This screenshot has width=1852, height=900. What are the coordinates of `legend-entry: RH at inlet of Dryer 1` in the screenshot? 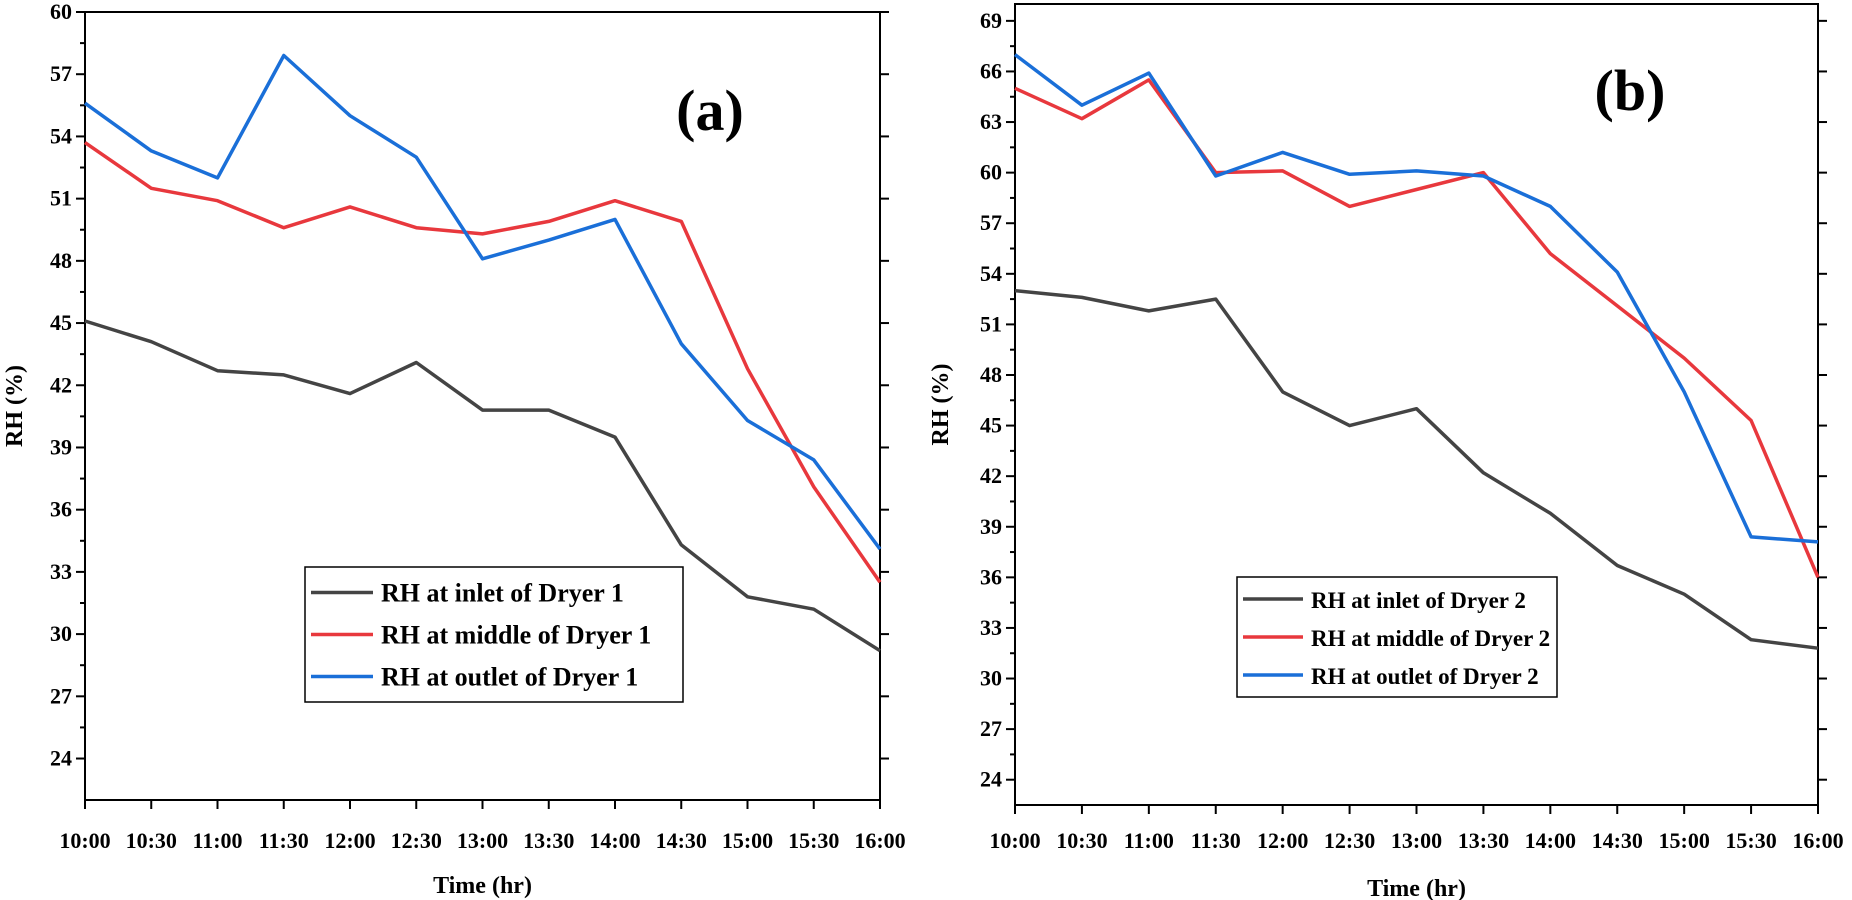 It's located at (502, 593).